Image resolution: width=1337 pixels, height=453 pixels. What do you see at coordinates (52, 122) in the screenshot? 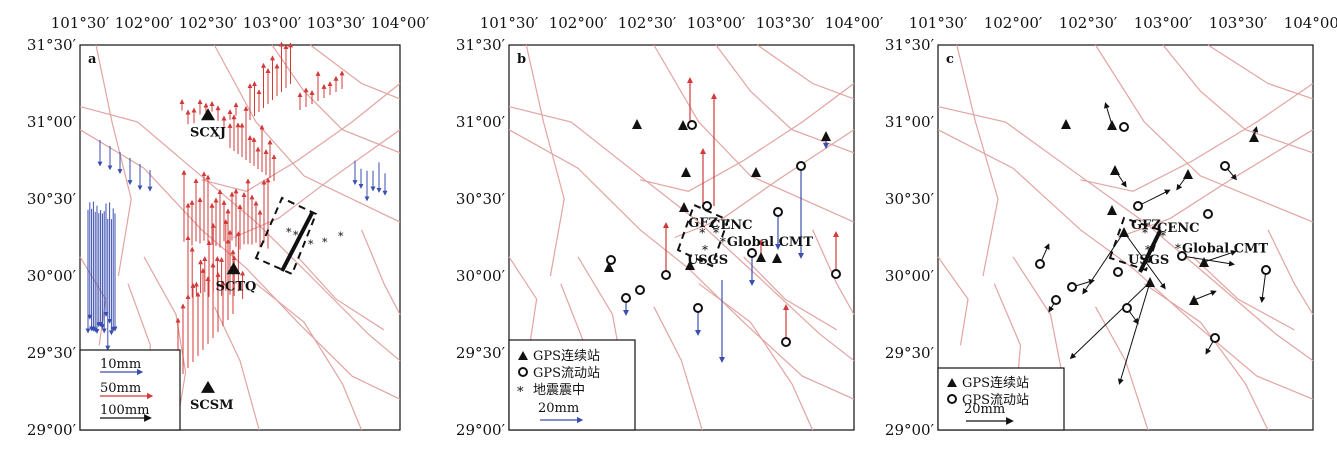
I see `y-tick-label: 31°00′` at bounding box center [52, 122].